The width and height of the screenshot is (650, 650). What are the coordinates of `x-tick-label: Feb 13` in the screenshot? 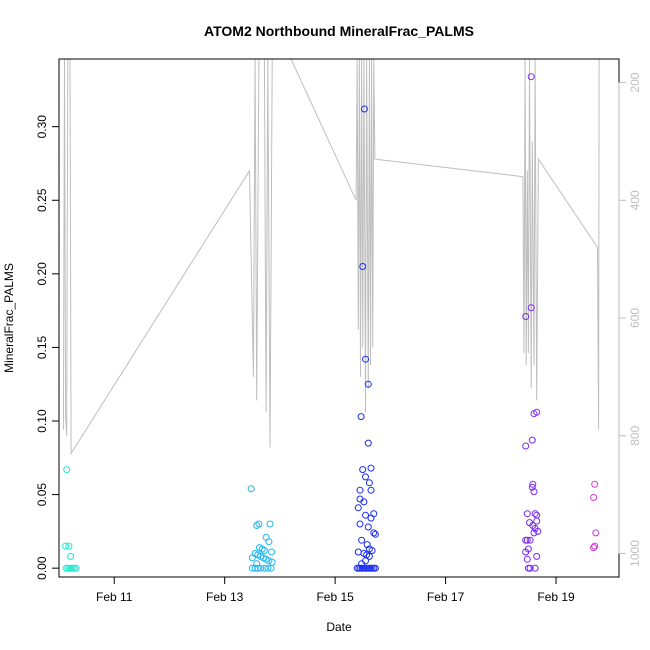 It's located at (225, 597).